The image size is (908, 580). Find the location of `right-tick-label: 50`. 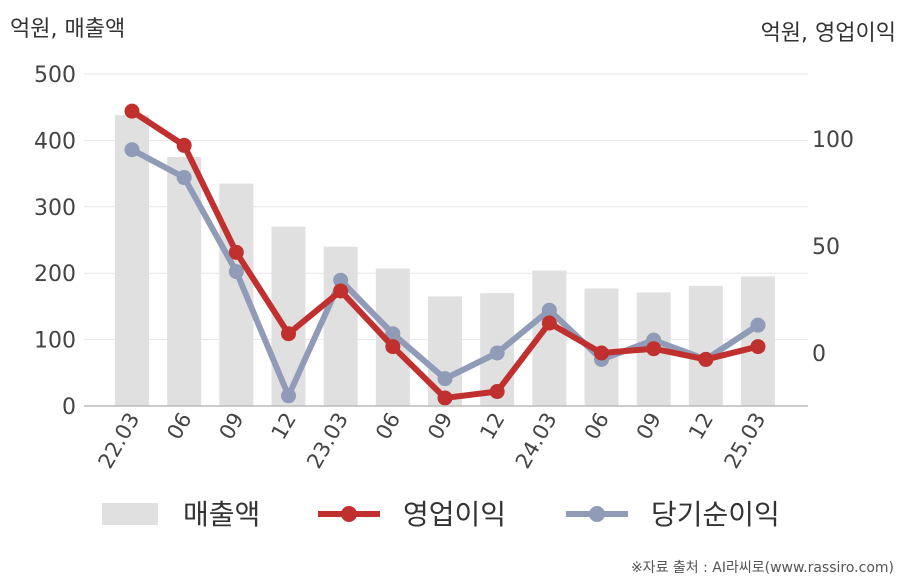

right-tick-label: 50 is located at coordinates (826, 247).